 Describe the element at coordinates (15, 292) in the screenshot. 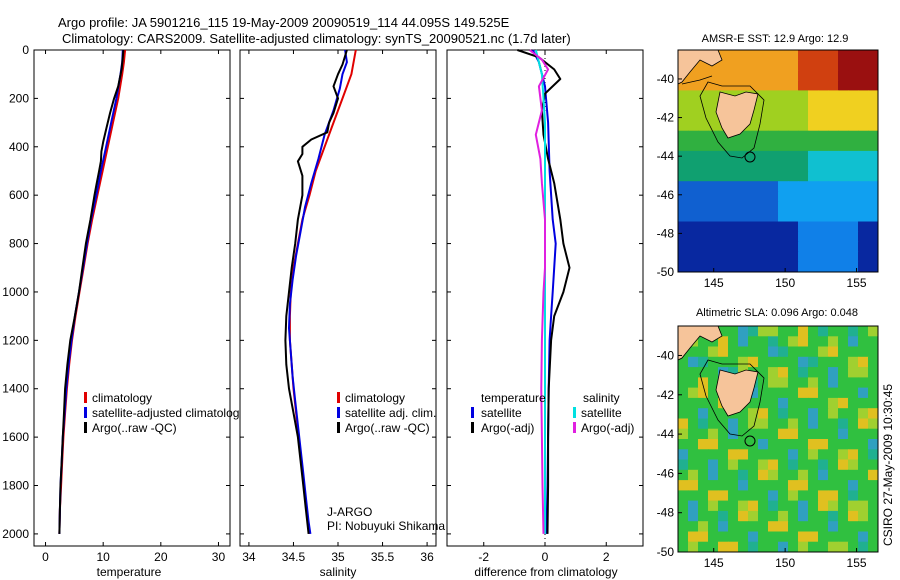

I see `y-tick-label: 1000` at that location.